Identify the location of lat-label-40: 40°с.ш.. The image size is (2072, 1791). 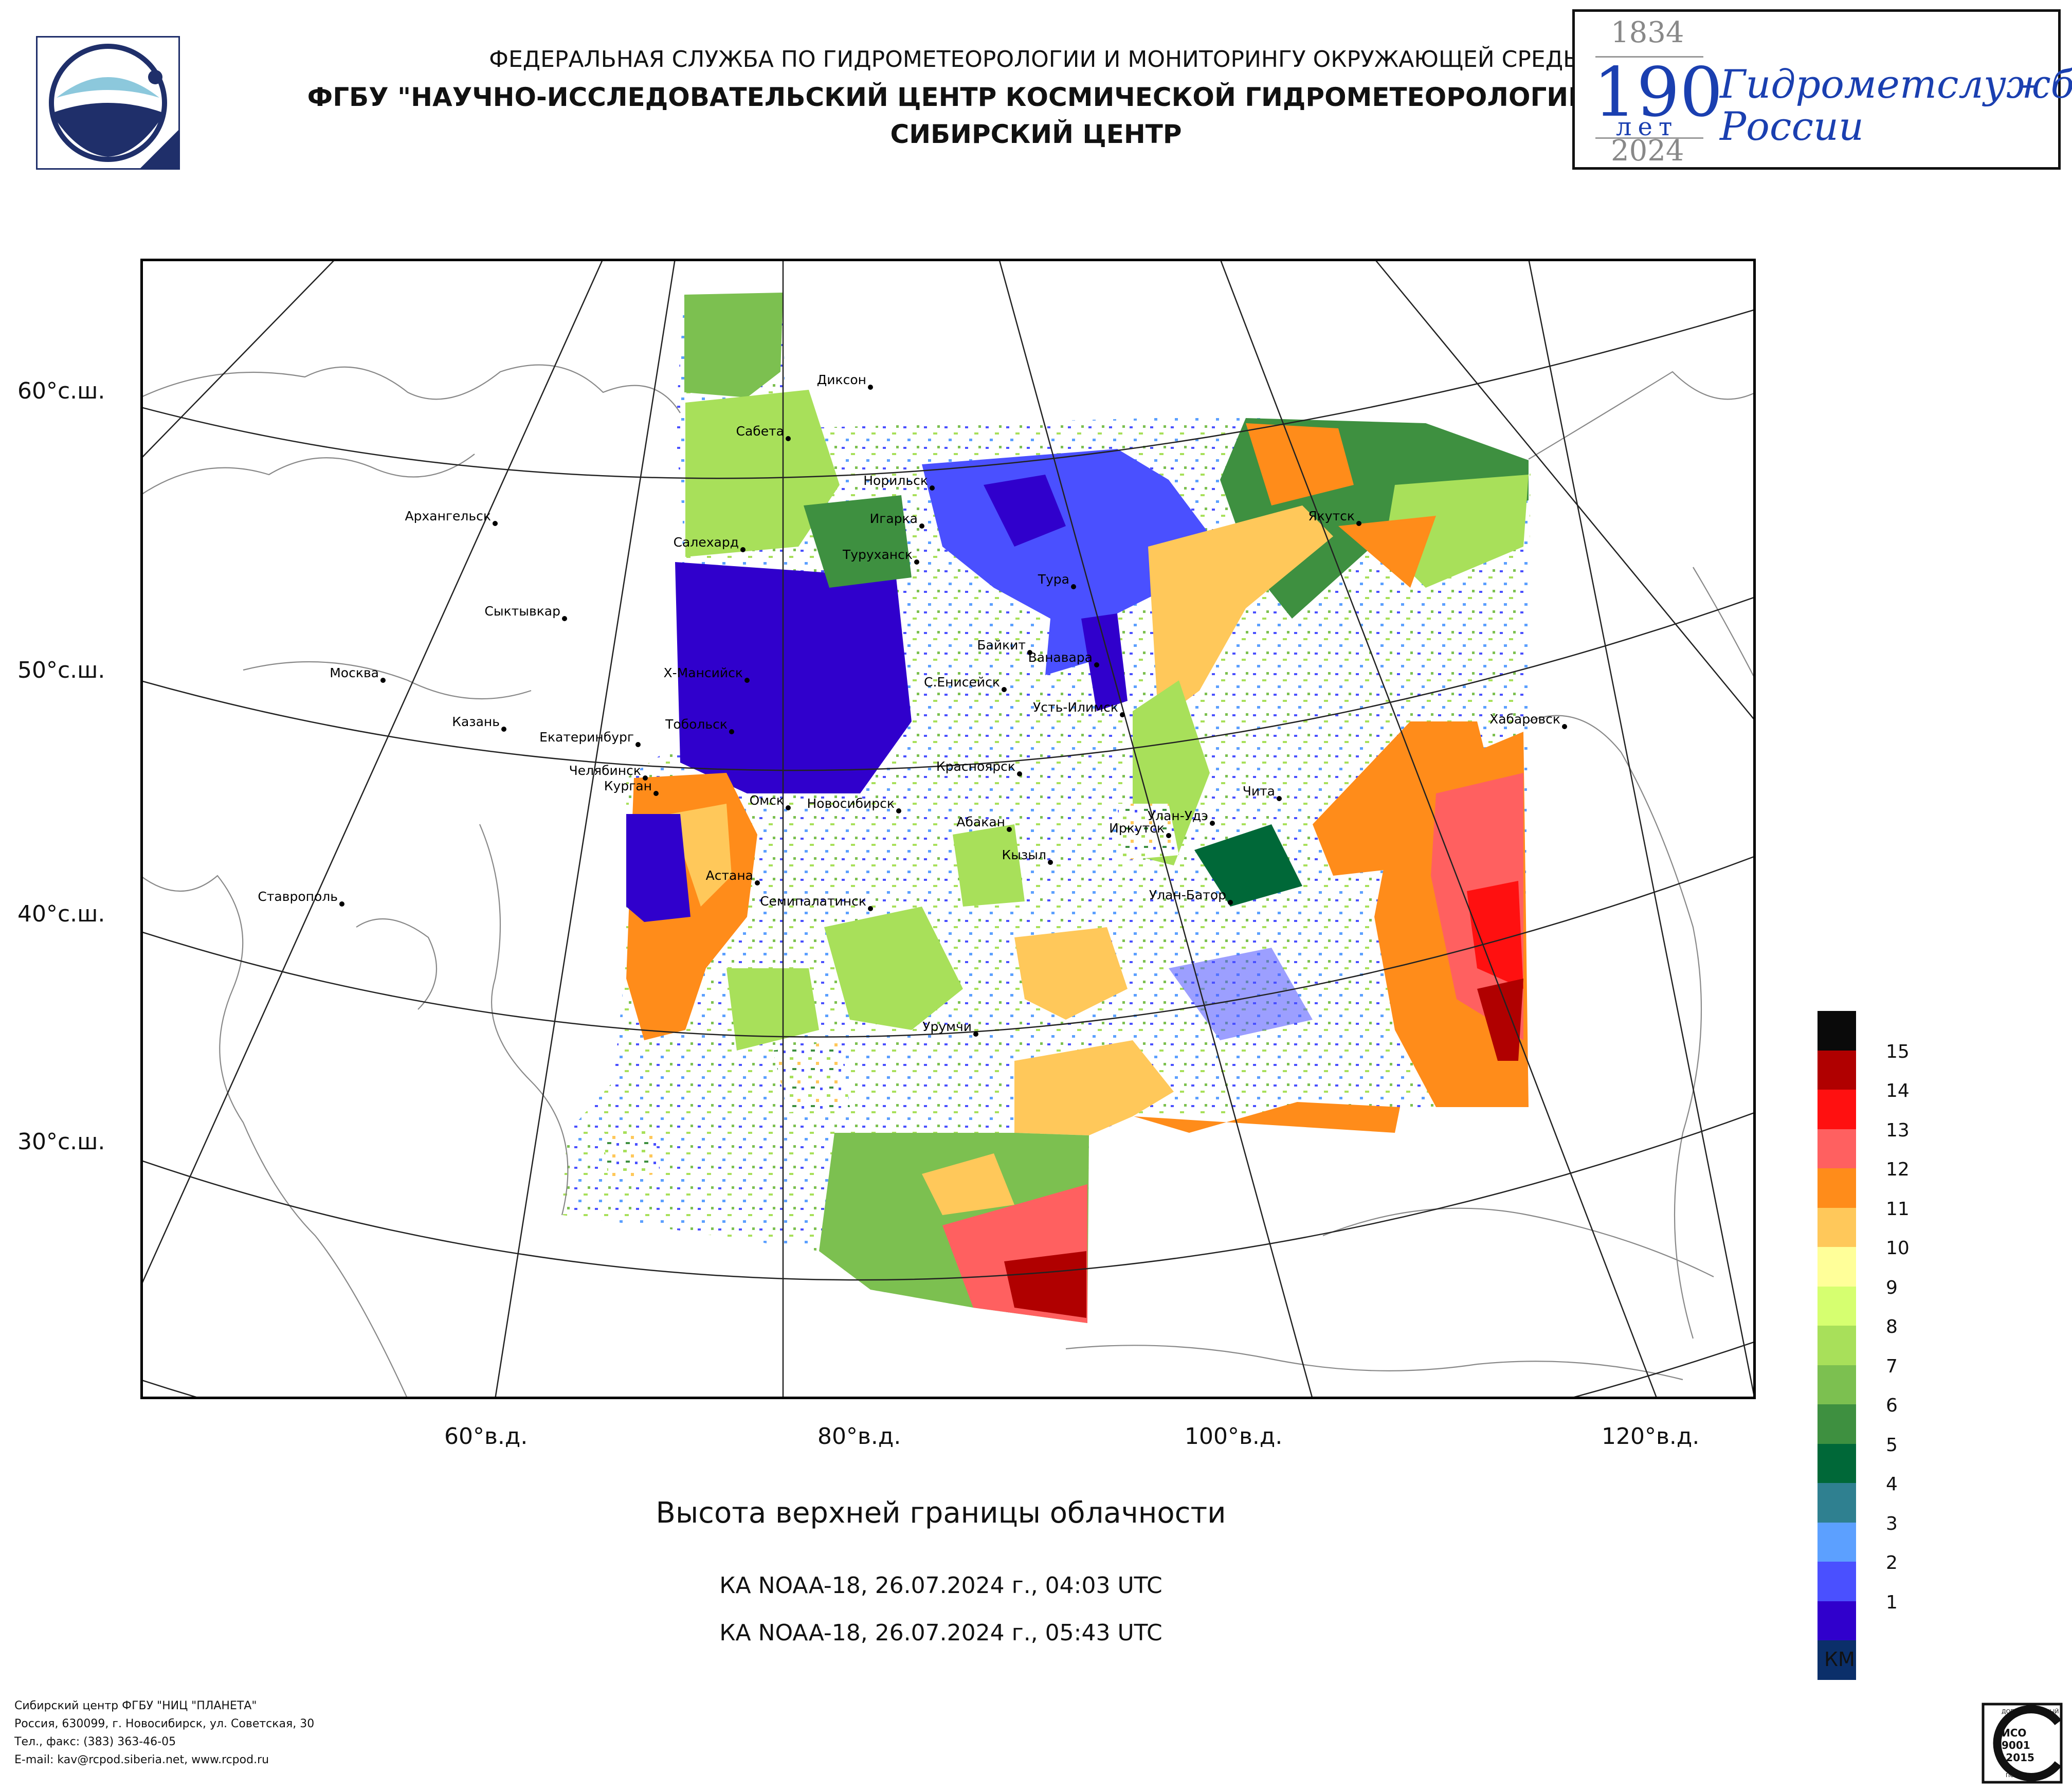
(61, 914).